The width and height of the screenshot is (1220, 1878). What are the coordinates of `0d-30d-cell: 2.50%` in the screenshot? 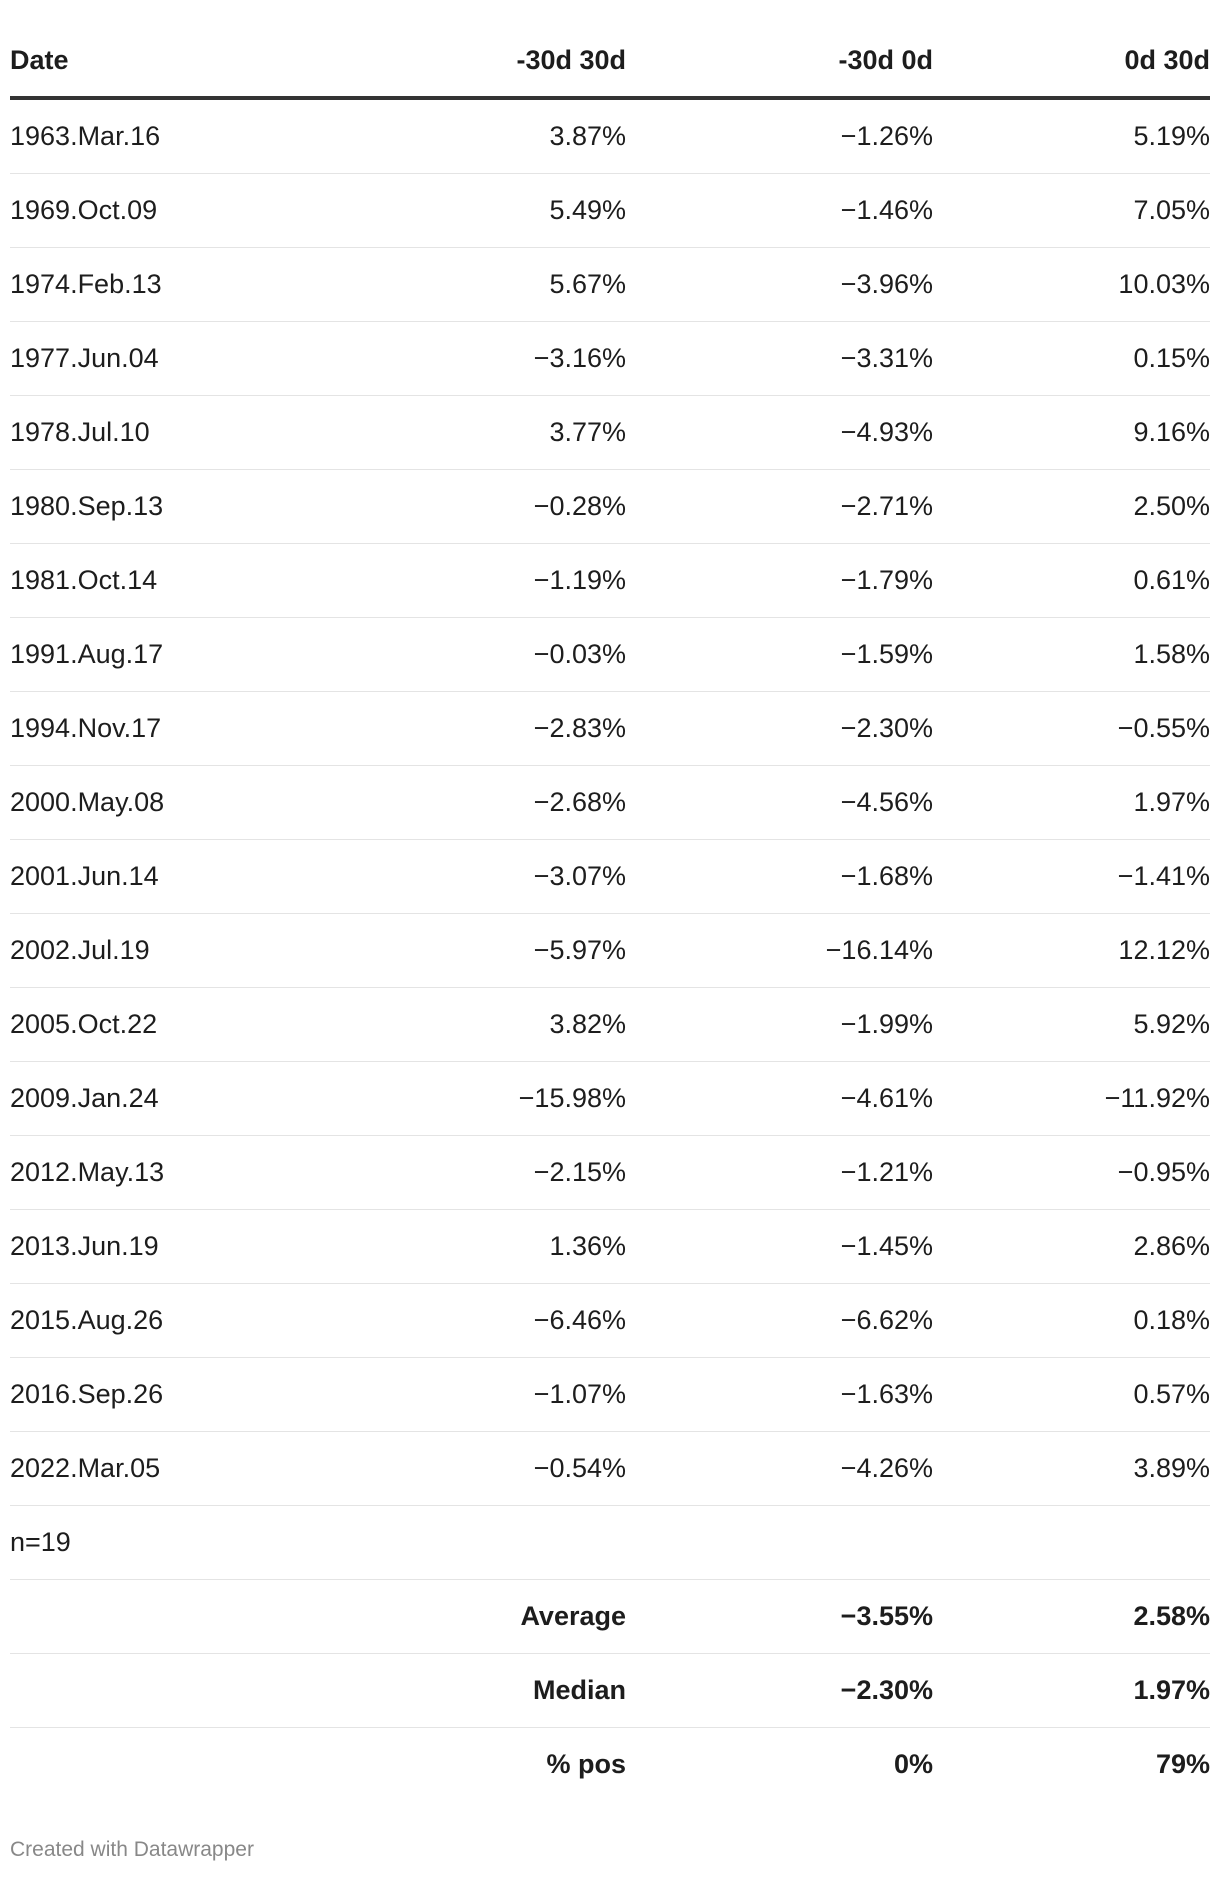 It's located at (1071, 506).